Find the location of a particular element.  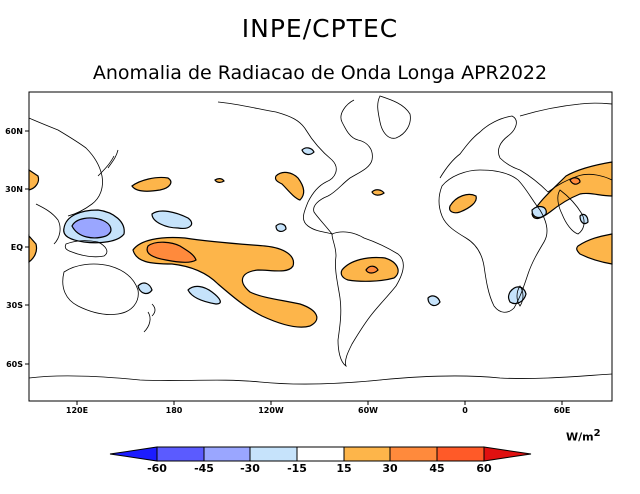

coastline-madagascar is located at coordinates (520, 296).